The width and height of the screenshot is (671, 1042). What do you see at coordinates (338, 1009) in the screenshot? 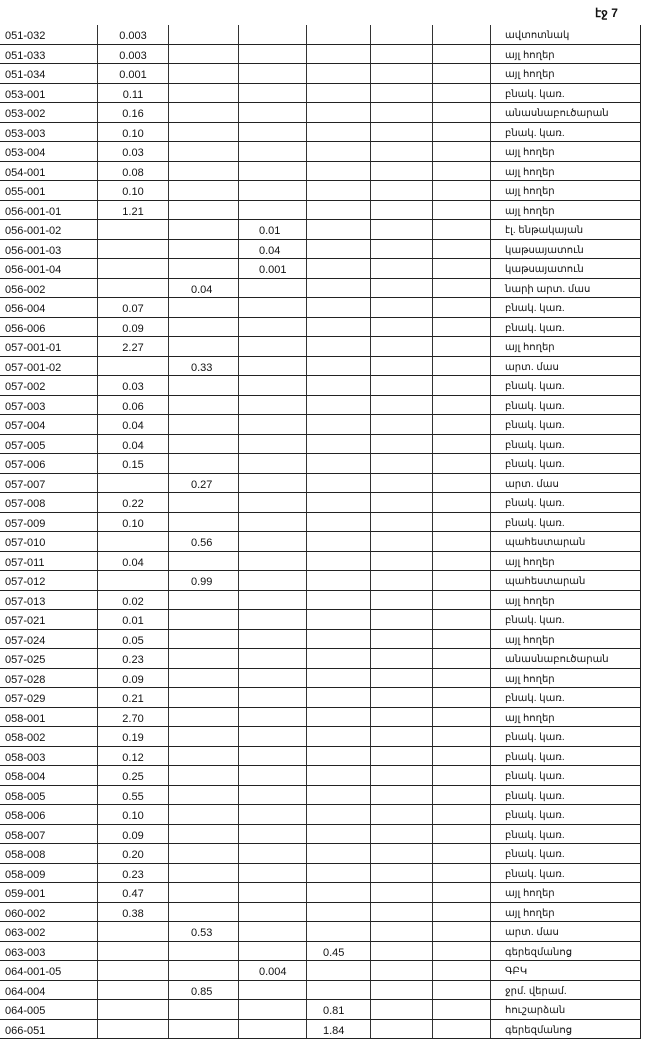
I see `area-cell: 0.81` at bounding box center [338, 1009].